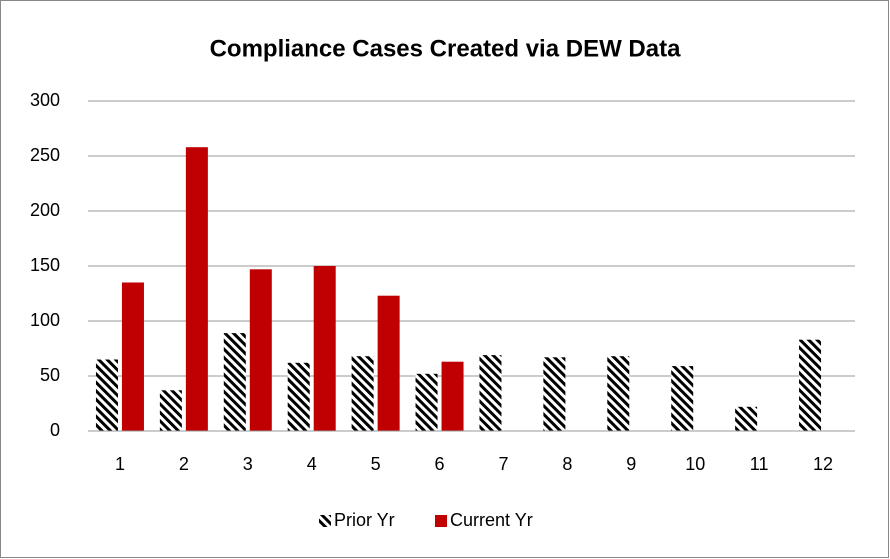 Image resolution: width=890 pixels, height=559 pixels. I want to click on y-tick-label: 50, so click(50, 375).